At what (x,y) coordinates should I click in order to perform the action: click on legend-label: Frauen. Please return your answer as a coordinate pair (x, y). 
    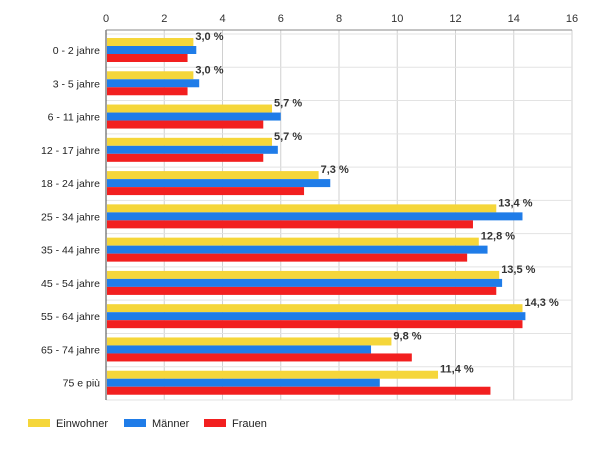
    Looking at the image, I should click on (249, 424).